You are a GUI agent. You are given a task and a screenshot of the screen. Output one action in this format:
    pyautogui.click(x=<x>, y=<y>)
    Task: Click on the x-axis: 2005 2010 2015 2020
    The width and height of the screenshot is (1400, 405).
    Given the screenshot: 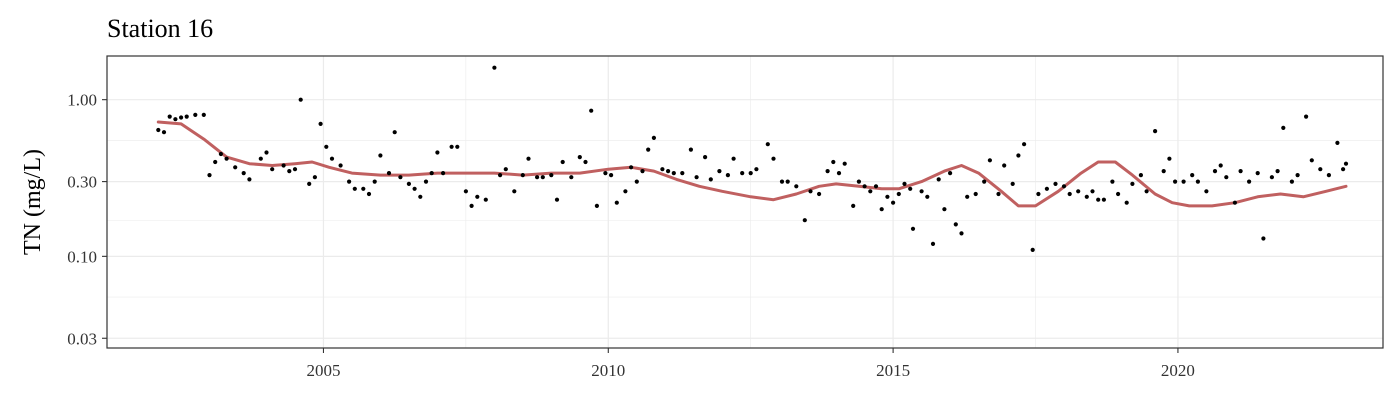 What is the action you would take?
    pyautogui.click(x=750, y=364)
    